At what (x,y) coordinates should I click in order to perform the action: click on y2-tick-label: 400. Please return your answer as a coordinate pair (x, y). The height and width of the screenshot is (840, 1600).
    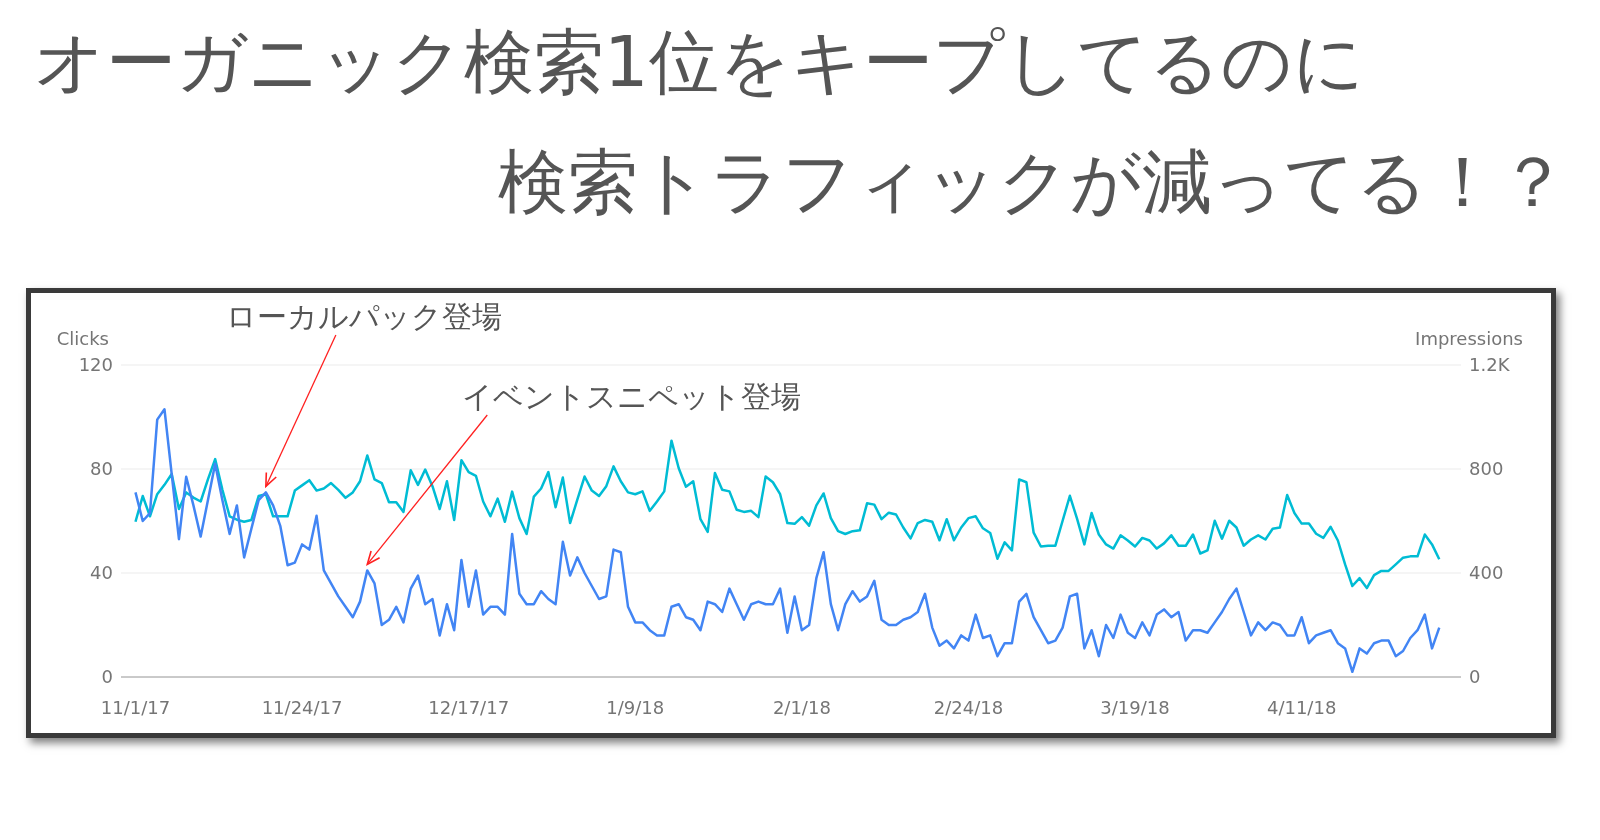
    Looking at the image, I should click on (1486, 573).